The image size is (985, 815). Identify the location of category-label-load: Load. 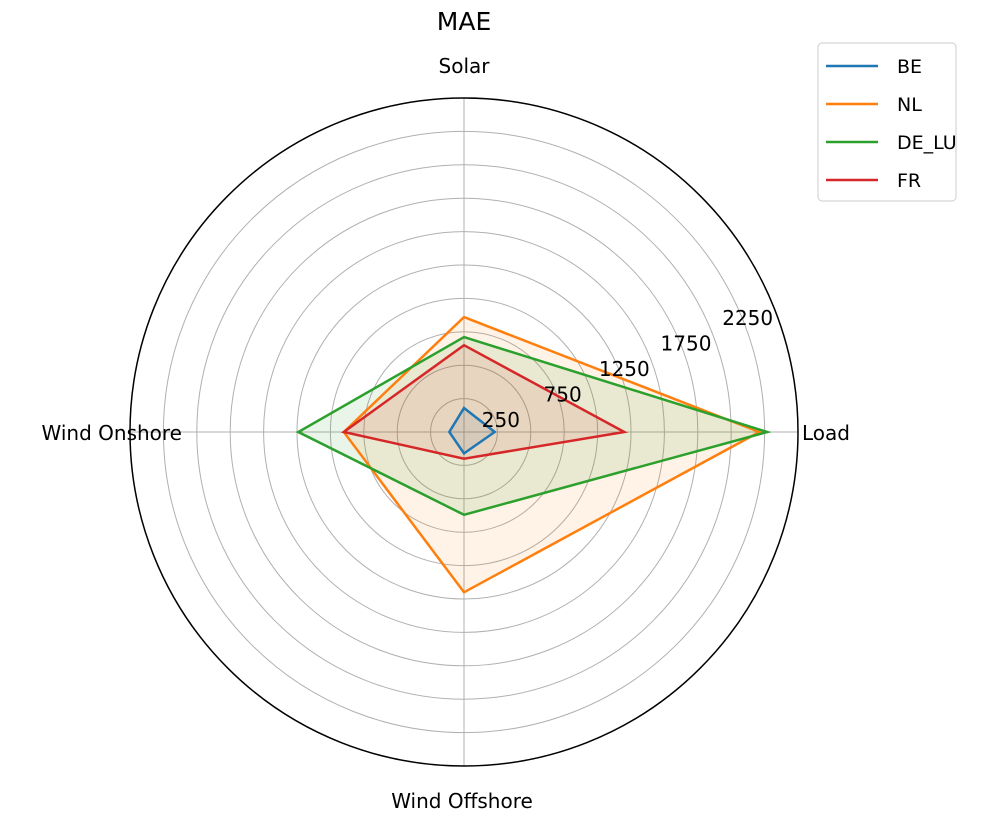
(826, 433).